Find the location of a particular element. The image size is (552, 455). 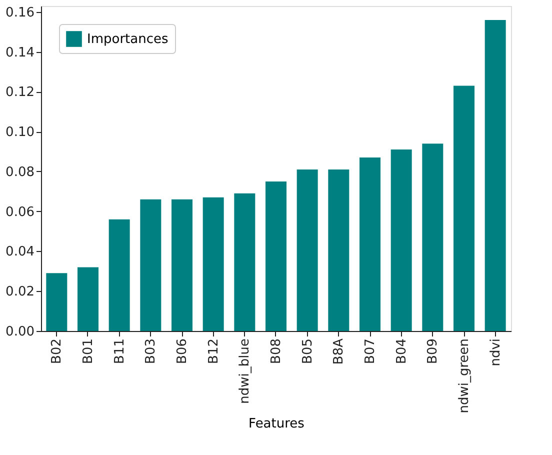

y-tick-label: 0.06 is located at coordinates (20, 212).